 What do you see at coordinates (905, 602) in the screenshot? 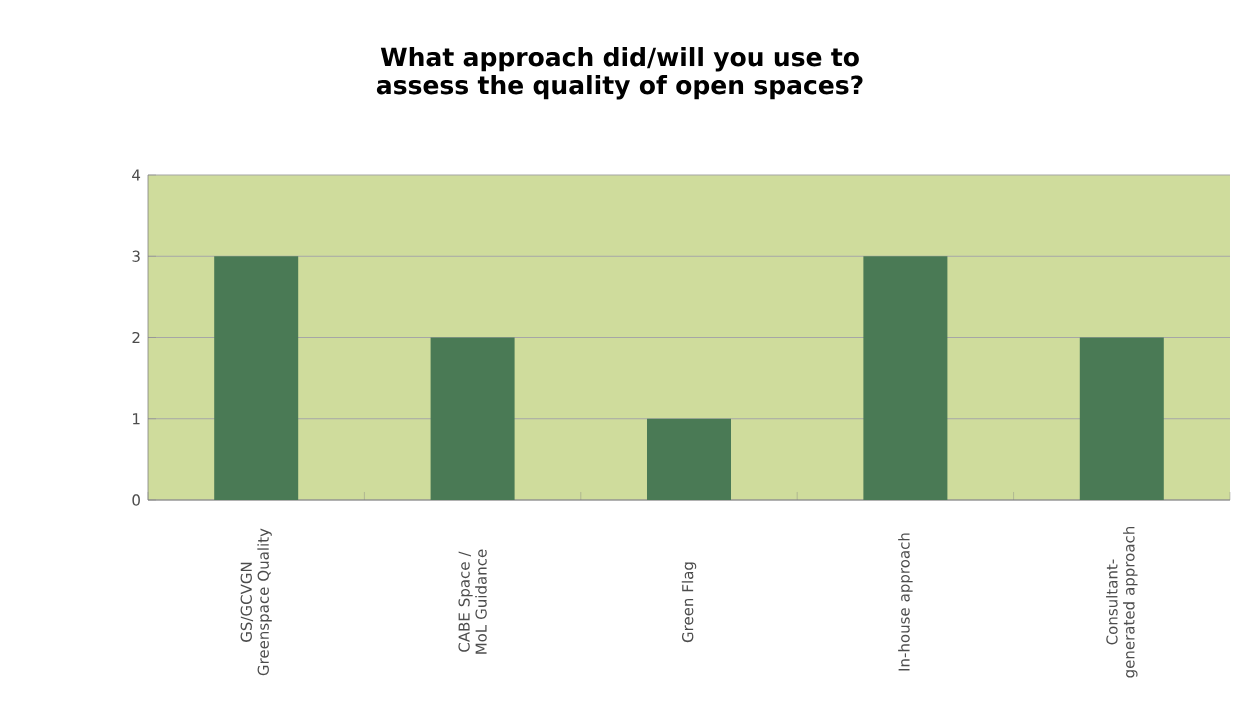
I see `x-tick-label: In-house approach` at bounding box center [905, 602].